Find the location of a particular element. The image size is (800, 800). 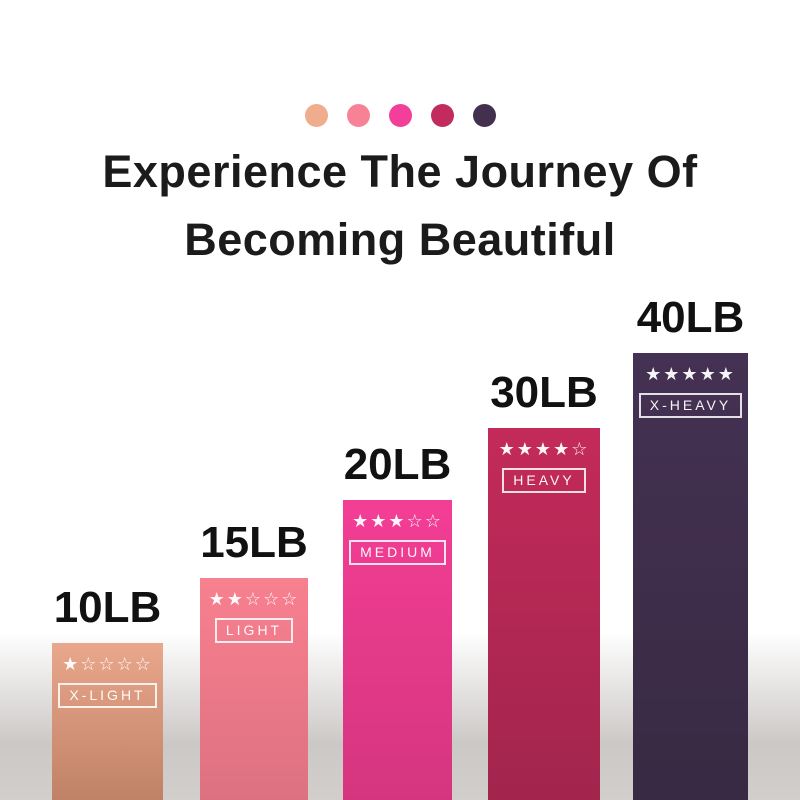

palette-dot-x-light is located at coordinates (316, 115).